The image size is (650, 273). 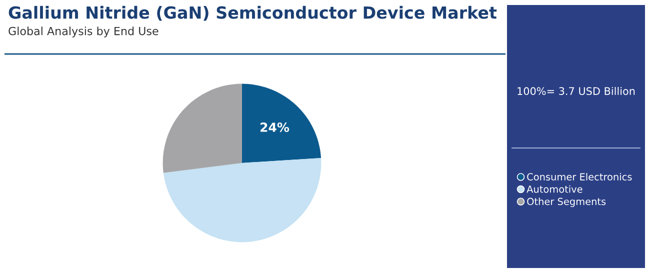 I want to click on legend-label: Other Segments, so click(x=566, y=203).